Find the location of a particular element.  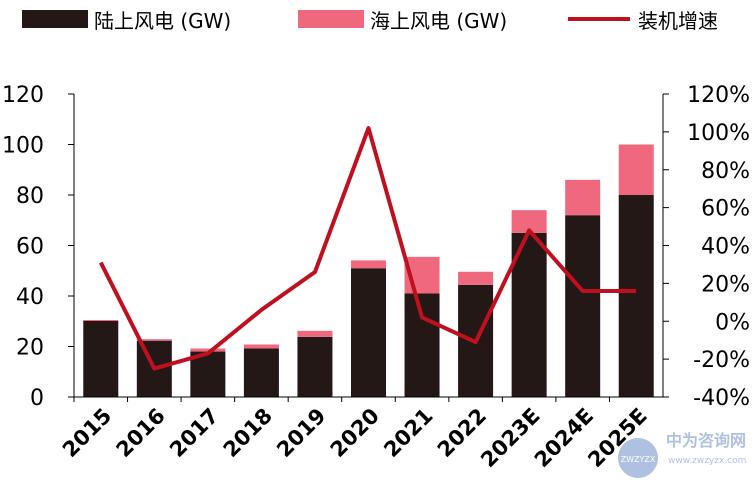

bar-onshore-2019 is located at coordinates (315, 366).